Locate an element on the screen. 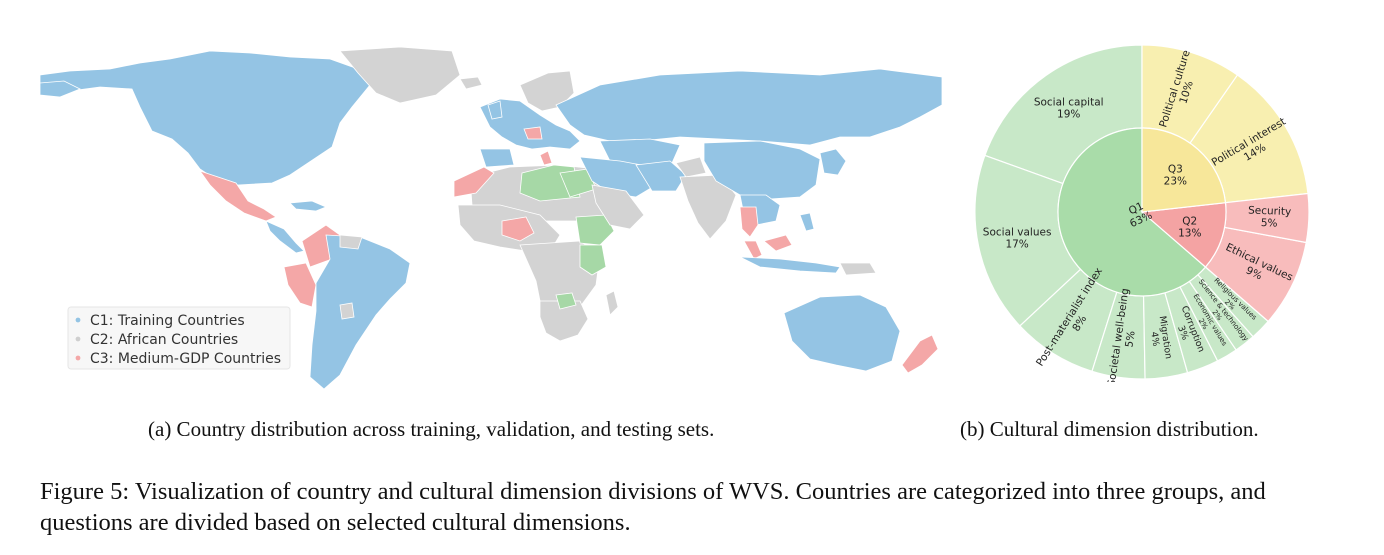 The width and height of the screenshot is (1384, 555). country-alaska-islands is located at coordinates (60, 89).